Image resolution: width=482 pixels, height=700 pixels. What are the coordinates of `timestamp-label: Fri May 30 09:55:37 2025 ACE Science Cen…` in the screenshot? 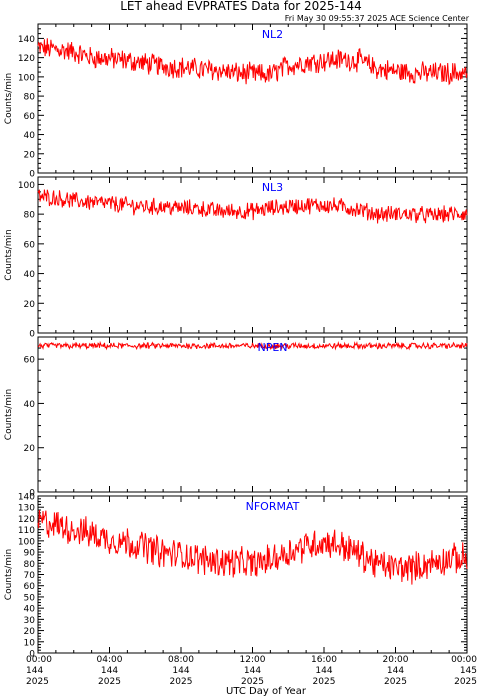 It's located at (377, 18).